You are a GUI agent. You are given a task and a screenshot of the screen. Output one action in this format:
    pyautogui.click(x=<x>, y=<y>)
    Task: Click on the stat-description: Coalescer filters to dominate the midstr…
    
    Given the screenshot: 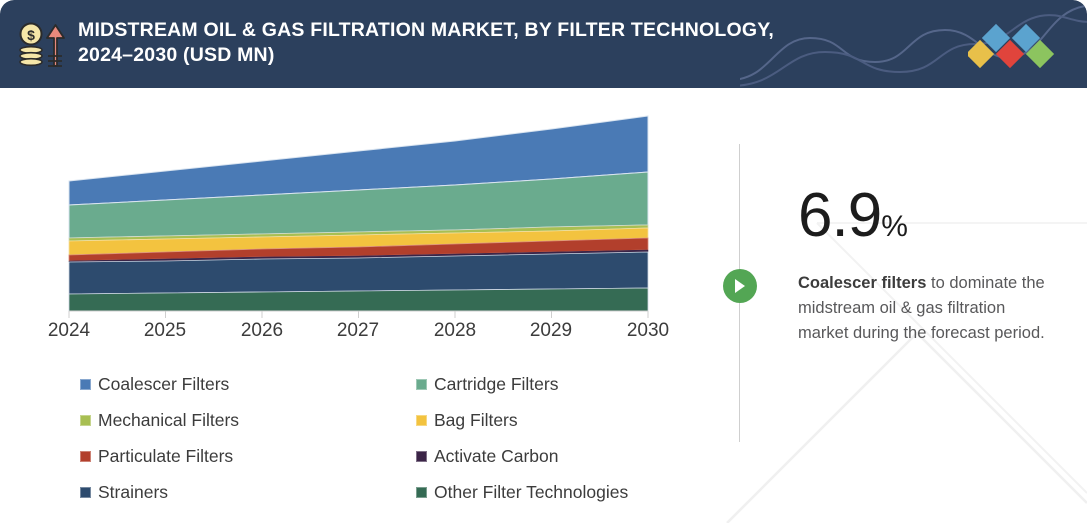 What is the action you would take?
    pyautogui.click(x=923, y=308)
    